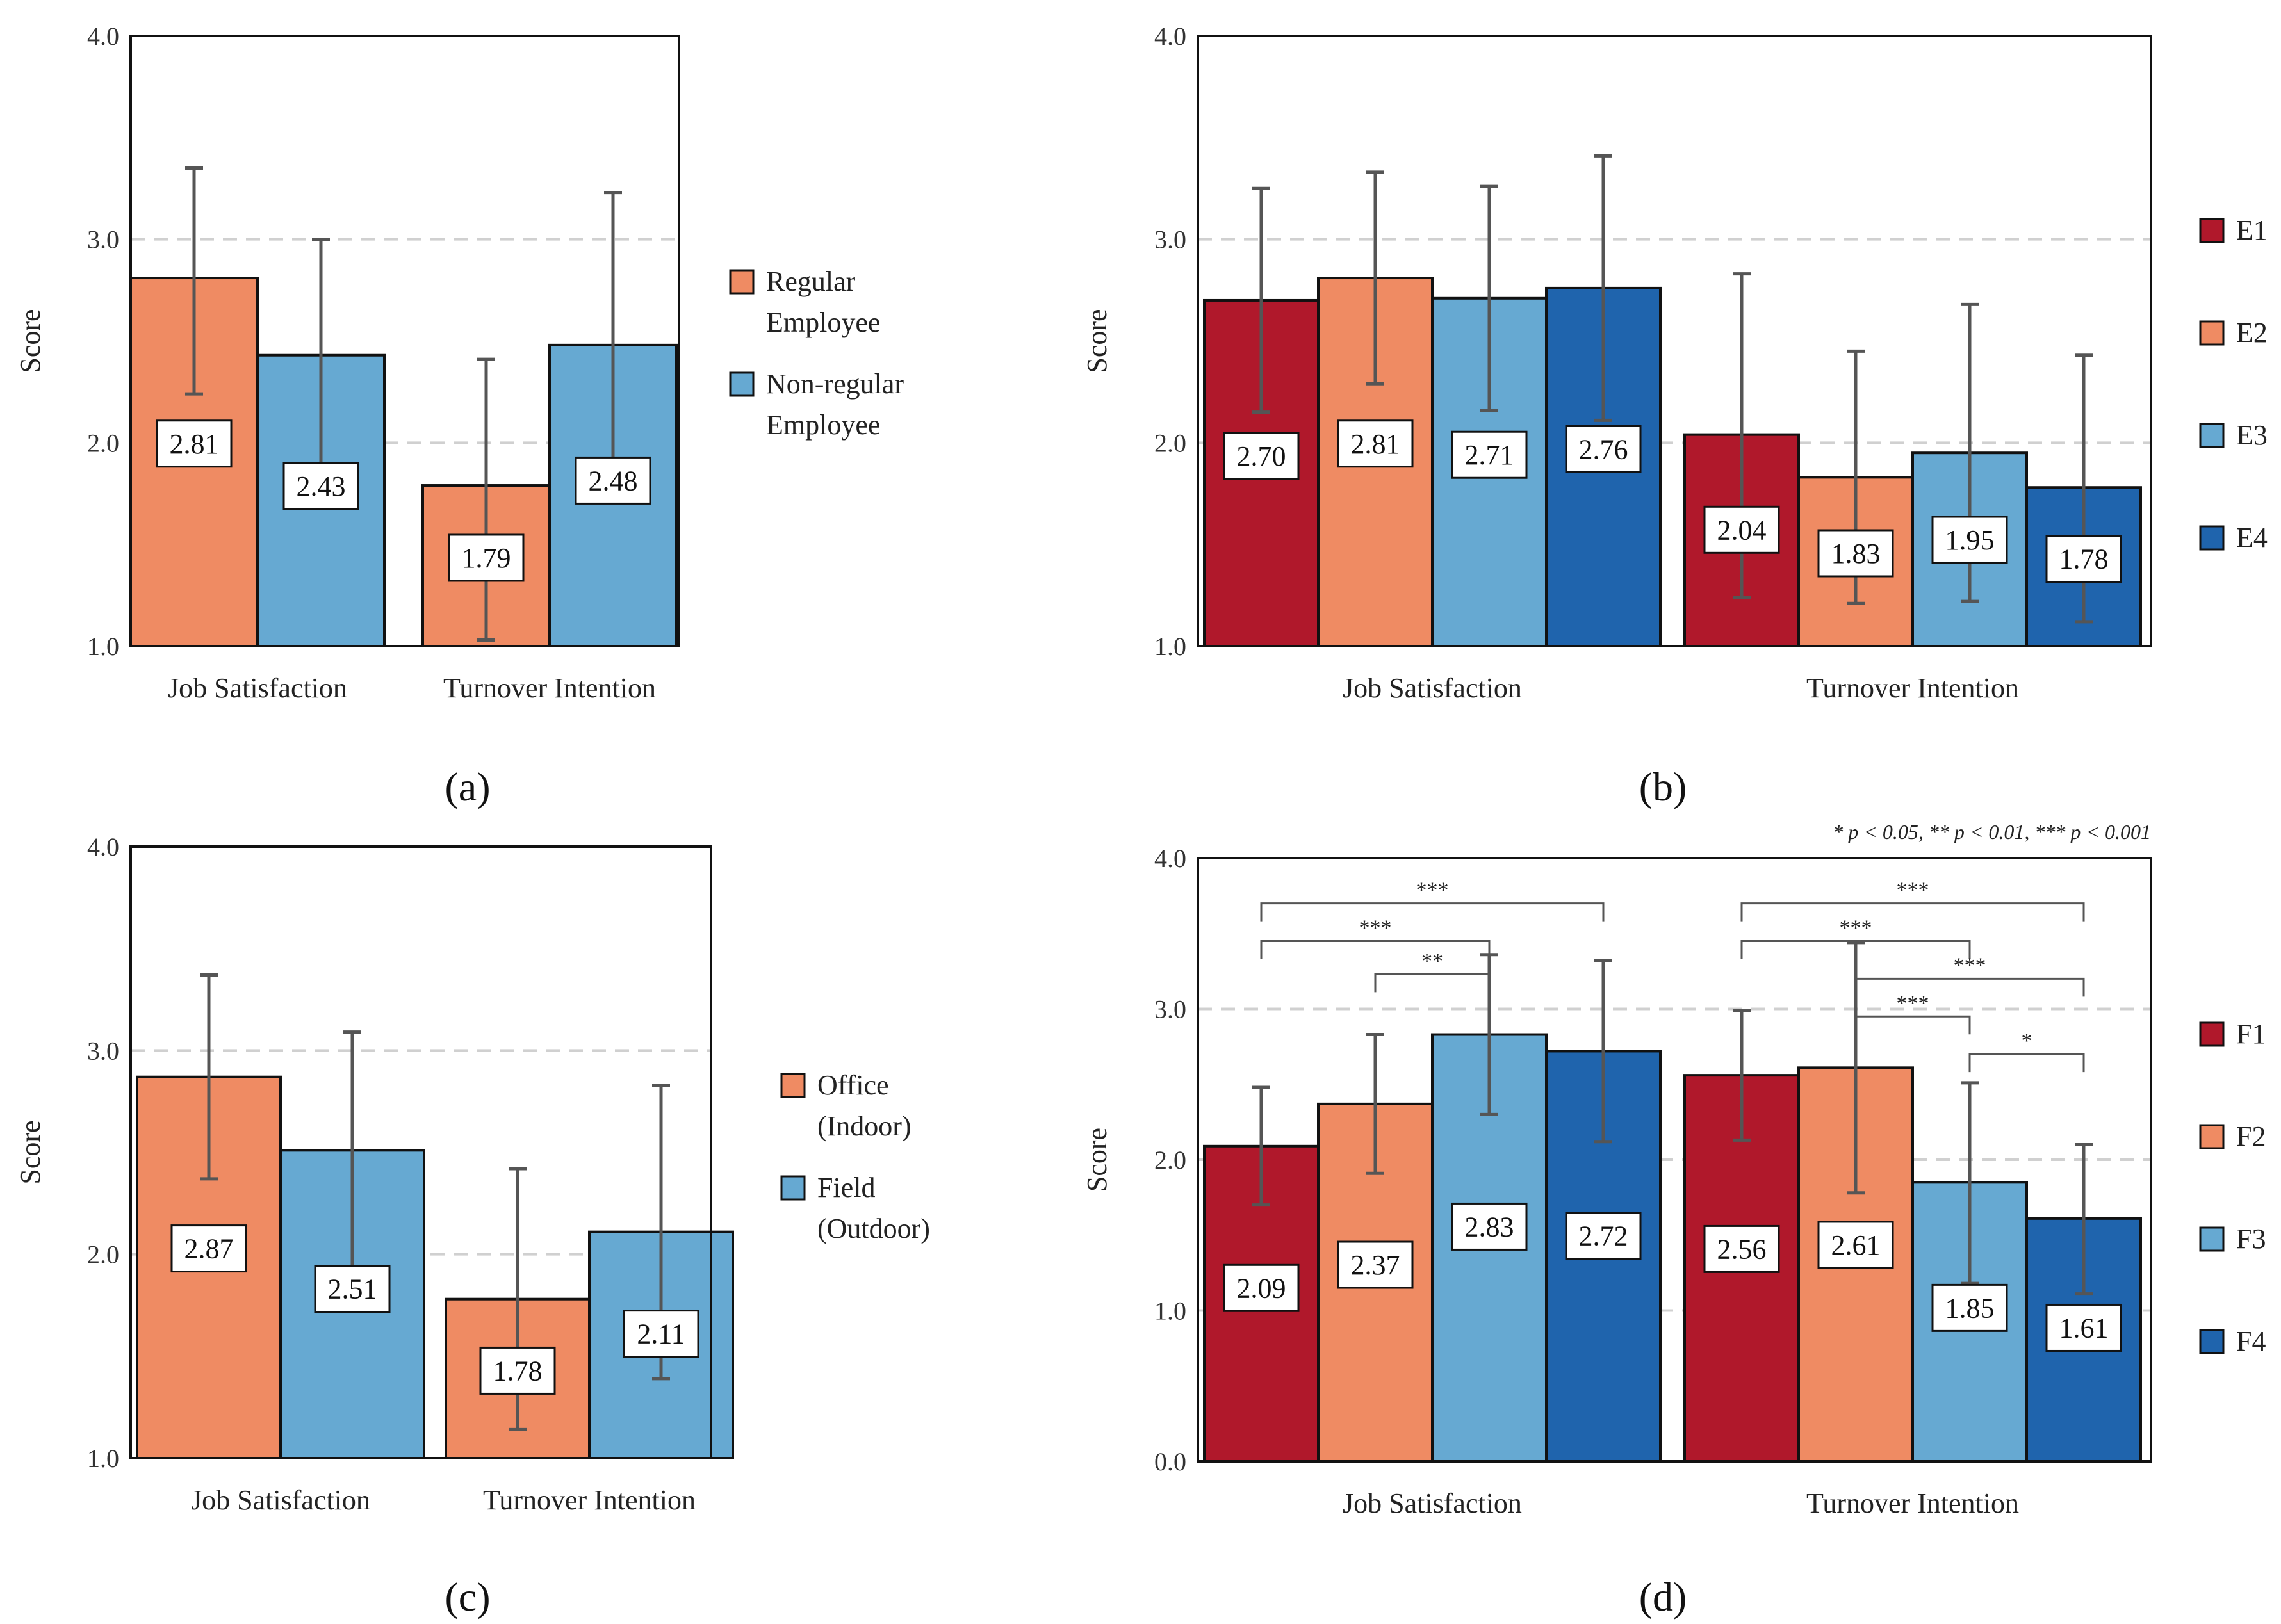 The image size is (2281, 1624). What do you see at coordinates (864, 1126) in the screenshot?
I see `legend-label: (Indoor)` at bounding box center [864, 1126].